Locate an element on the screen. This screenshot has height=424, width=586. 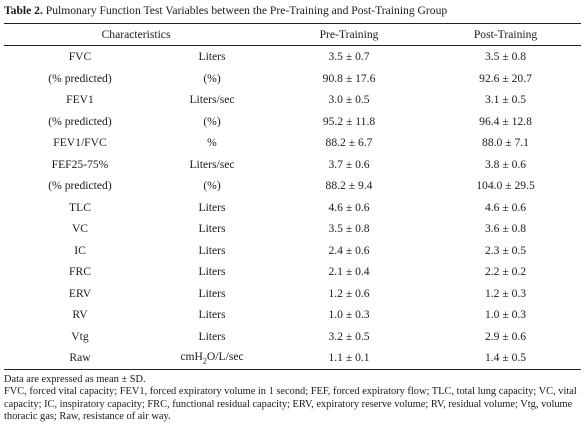
cell-post-training: 4.6 ± 0.6 is located at coordinates (505, 207).